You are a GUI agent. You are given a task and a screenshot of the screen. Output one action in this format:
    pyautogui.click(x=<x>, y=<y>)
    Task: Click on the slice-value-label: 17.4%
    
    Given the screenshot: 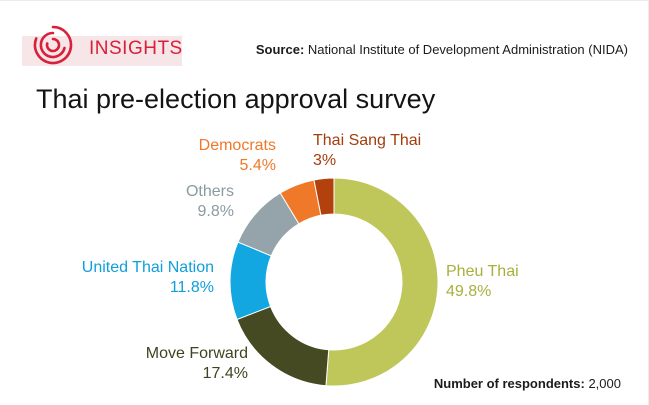 What is the action you would take?
    pyautogui.click(x=225, y=373)
    